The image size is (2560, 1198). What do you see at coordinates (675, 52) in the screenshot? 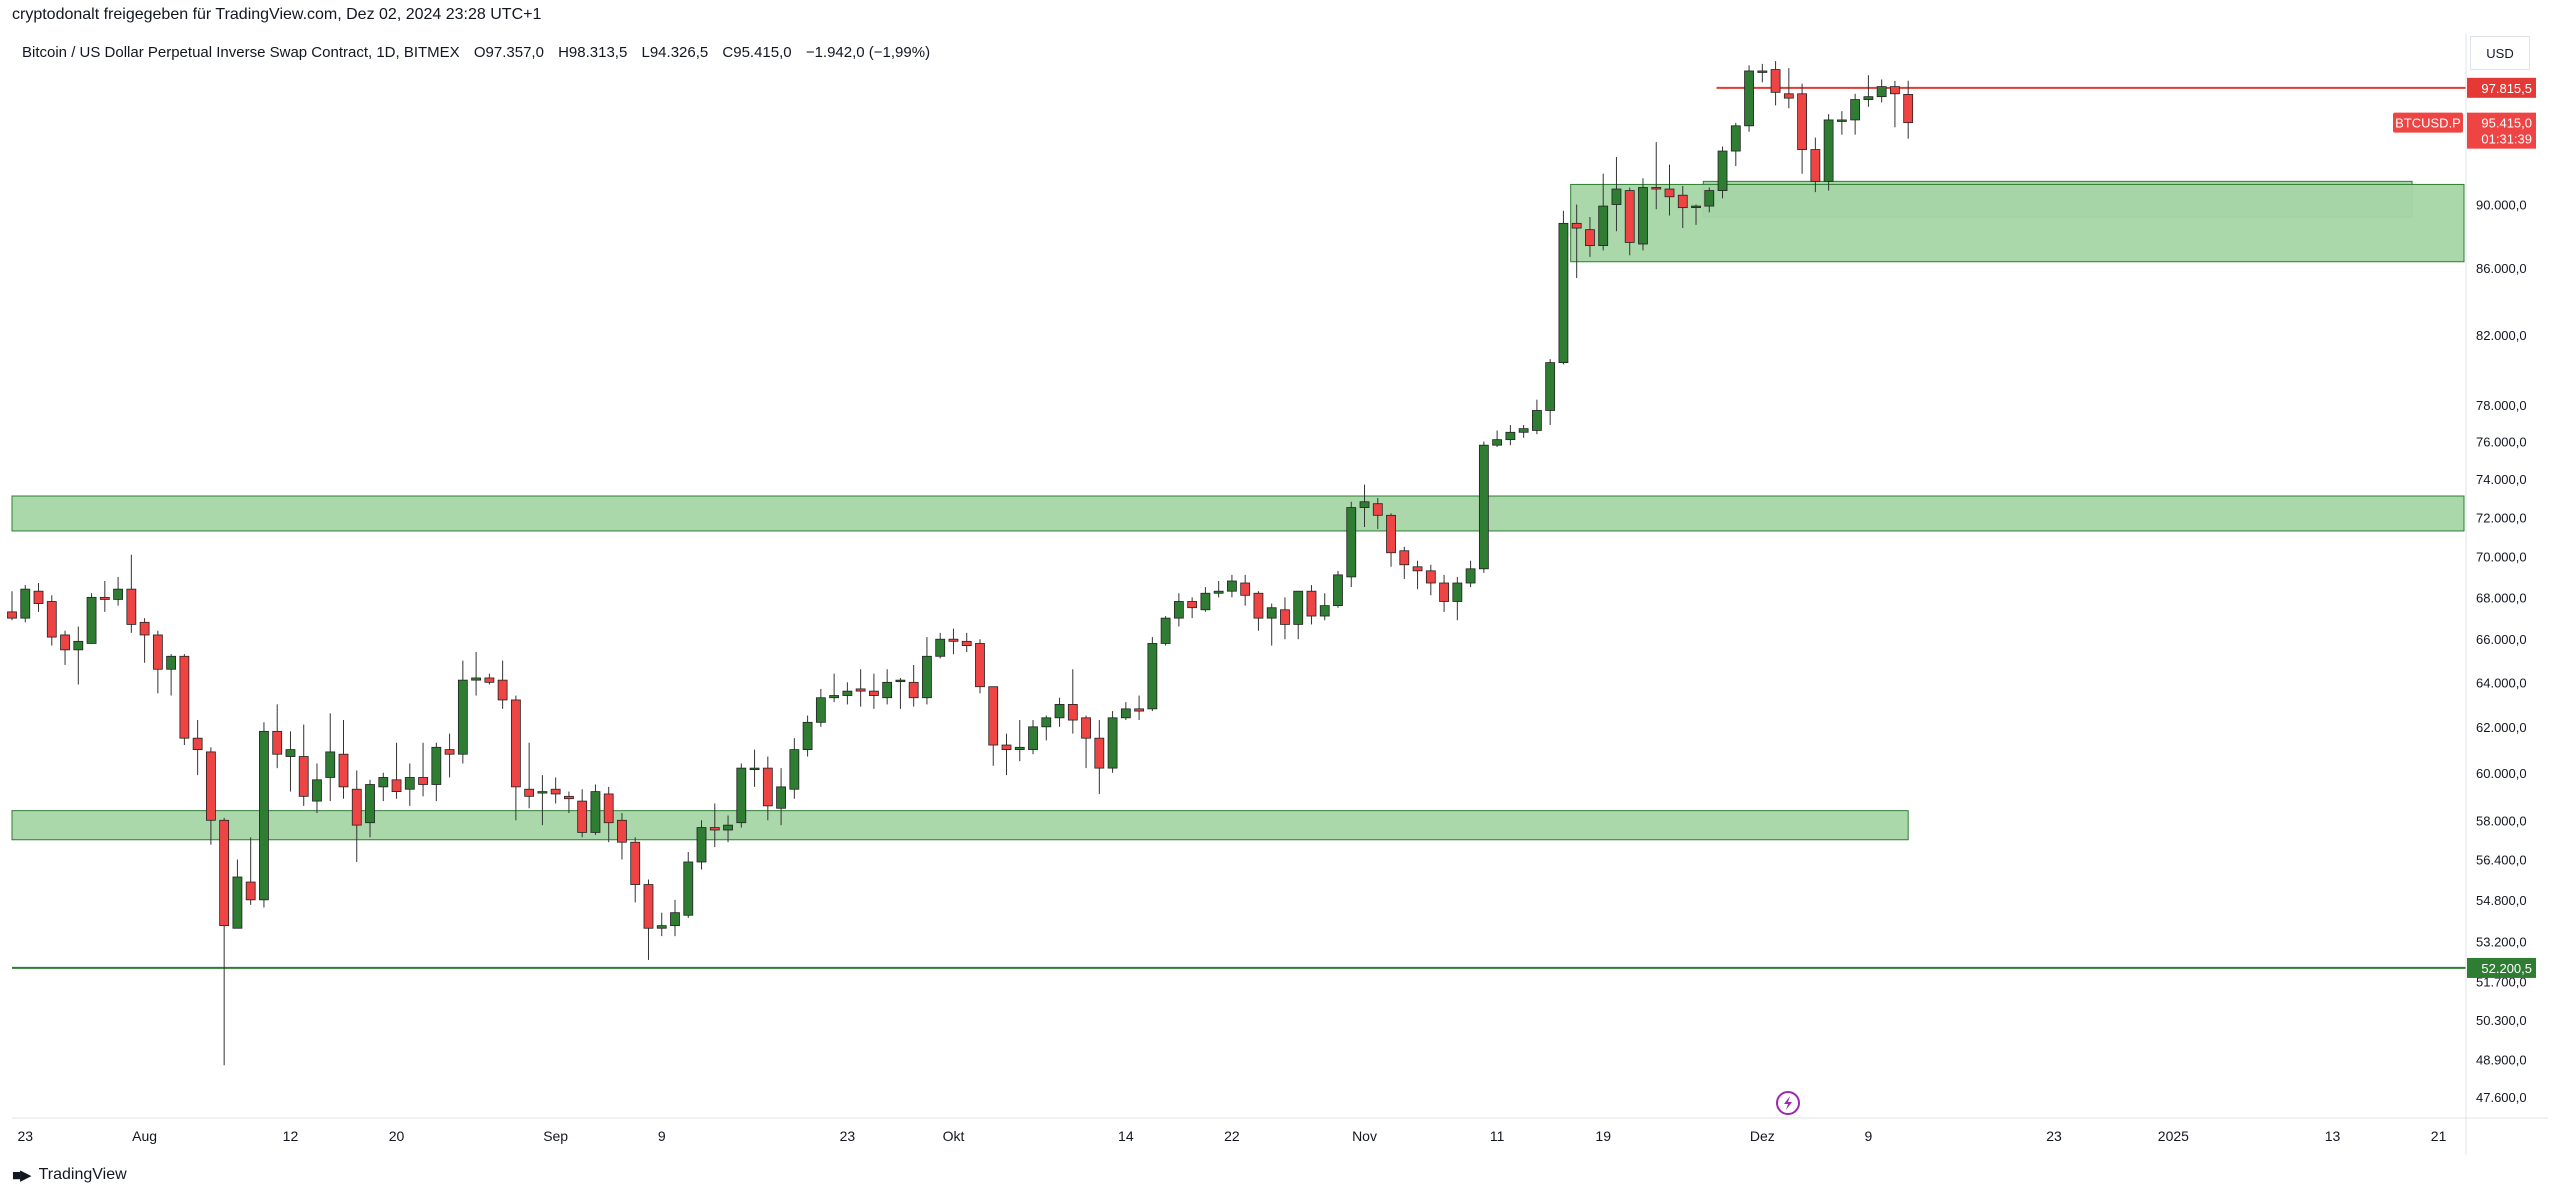
I see `legend-low: L94.326,5` at bounding box center [675, 52].